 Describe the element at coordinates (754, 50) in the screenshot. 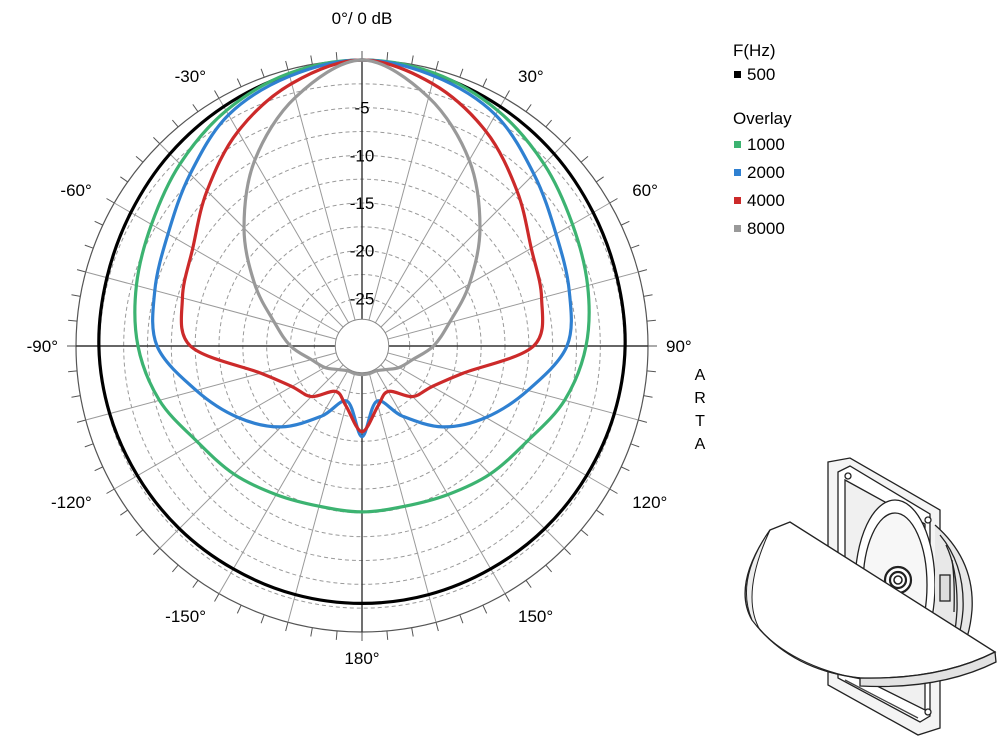

I see `legend-header: F(Hz)` at that location.